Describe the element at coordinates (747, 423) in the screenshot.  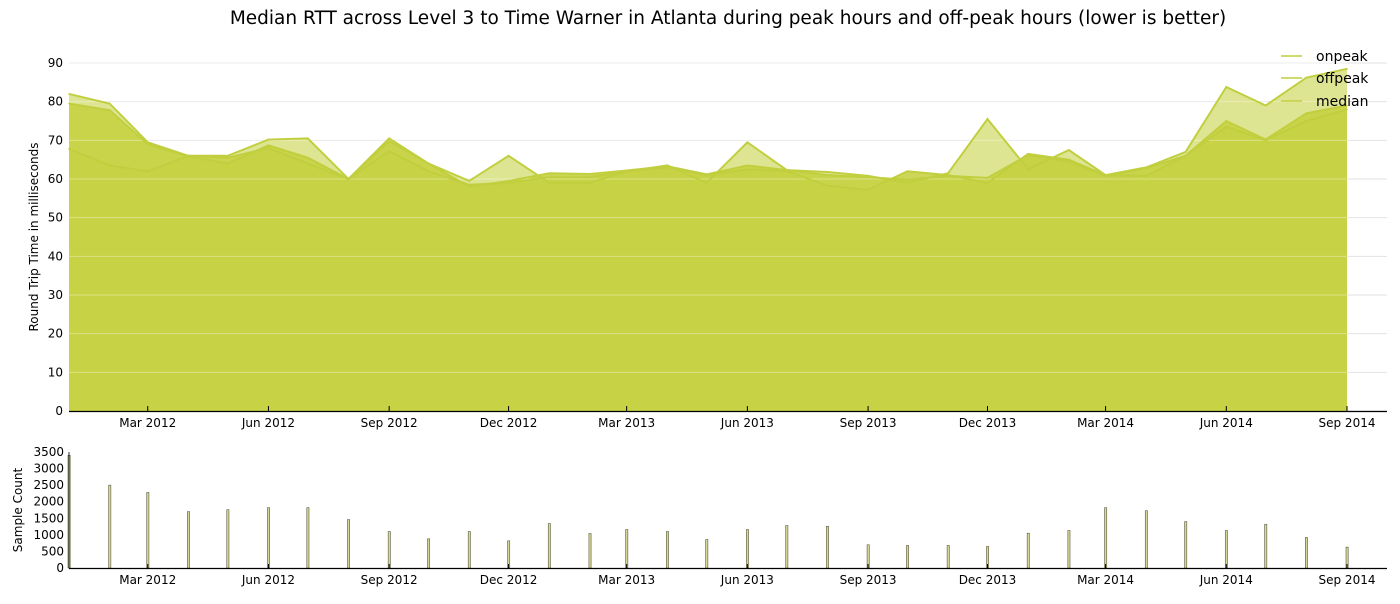
I see `x-tick-label: Jun 2013` at that location.